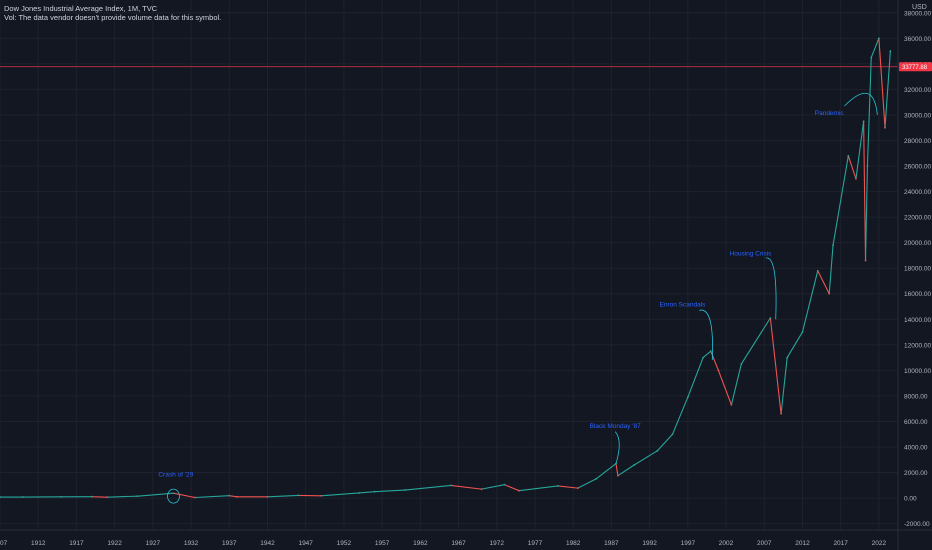 This screenshot has width=932, height=550. Describe the element at coordinates (497, 543) in the screenshot. I see `x-tick-label: 1972` at that location.